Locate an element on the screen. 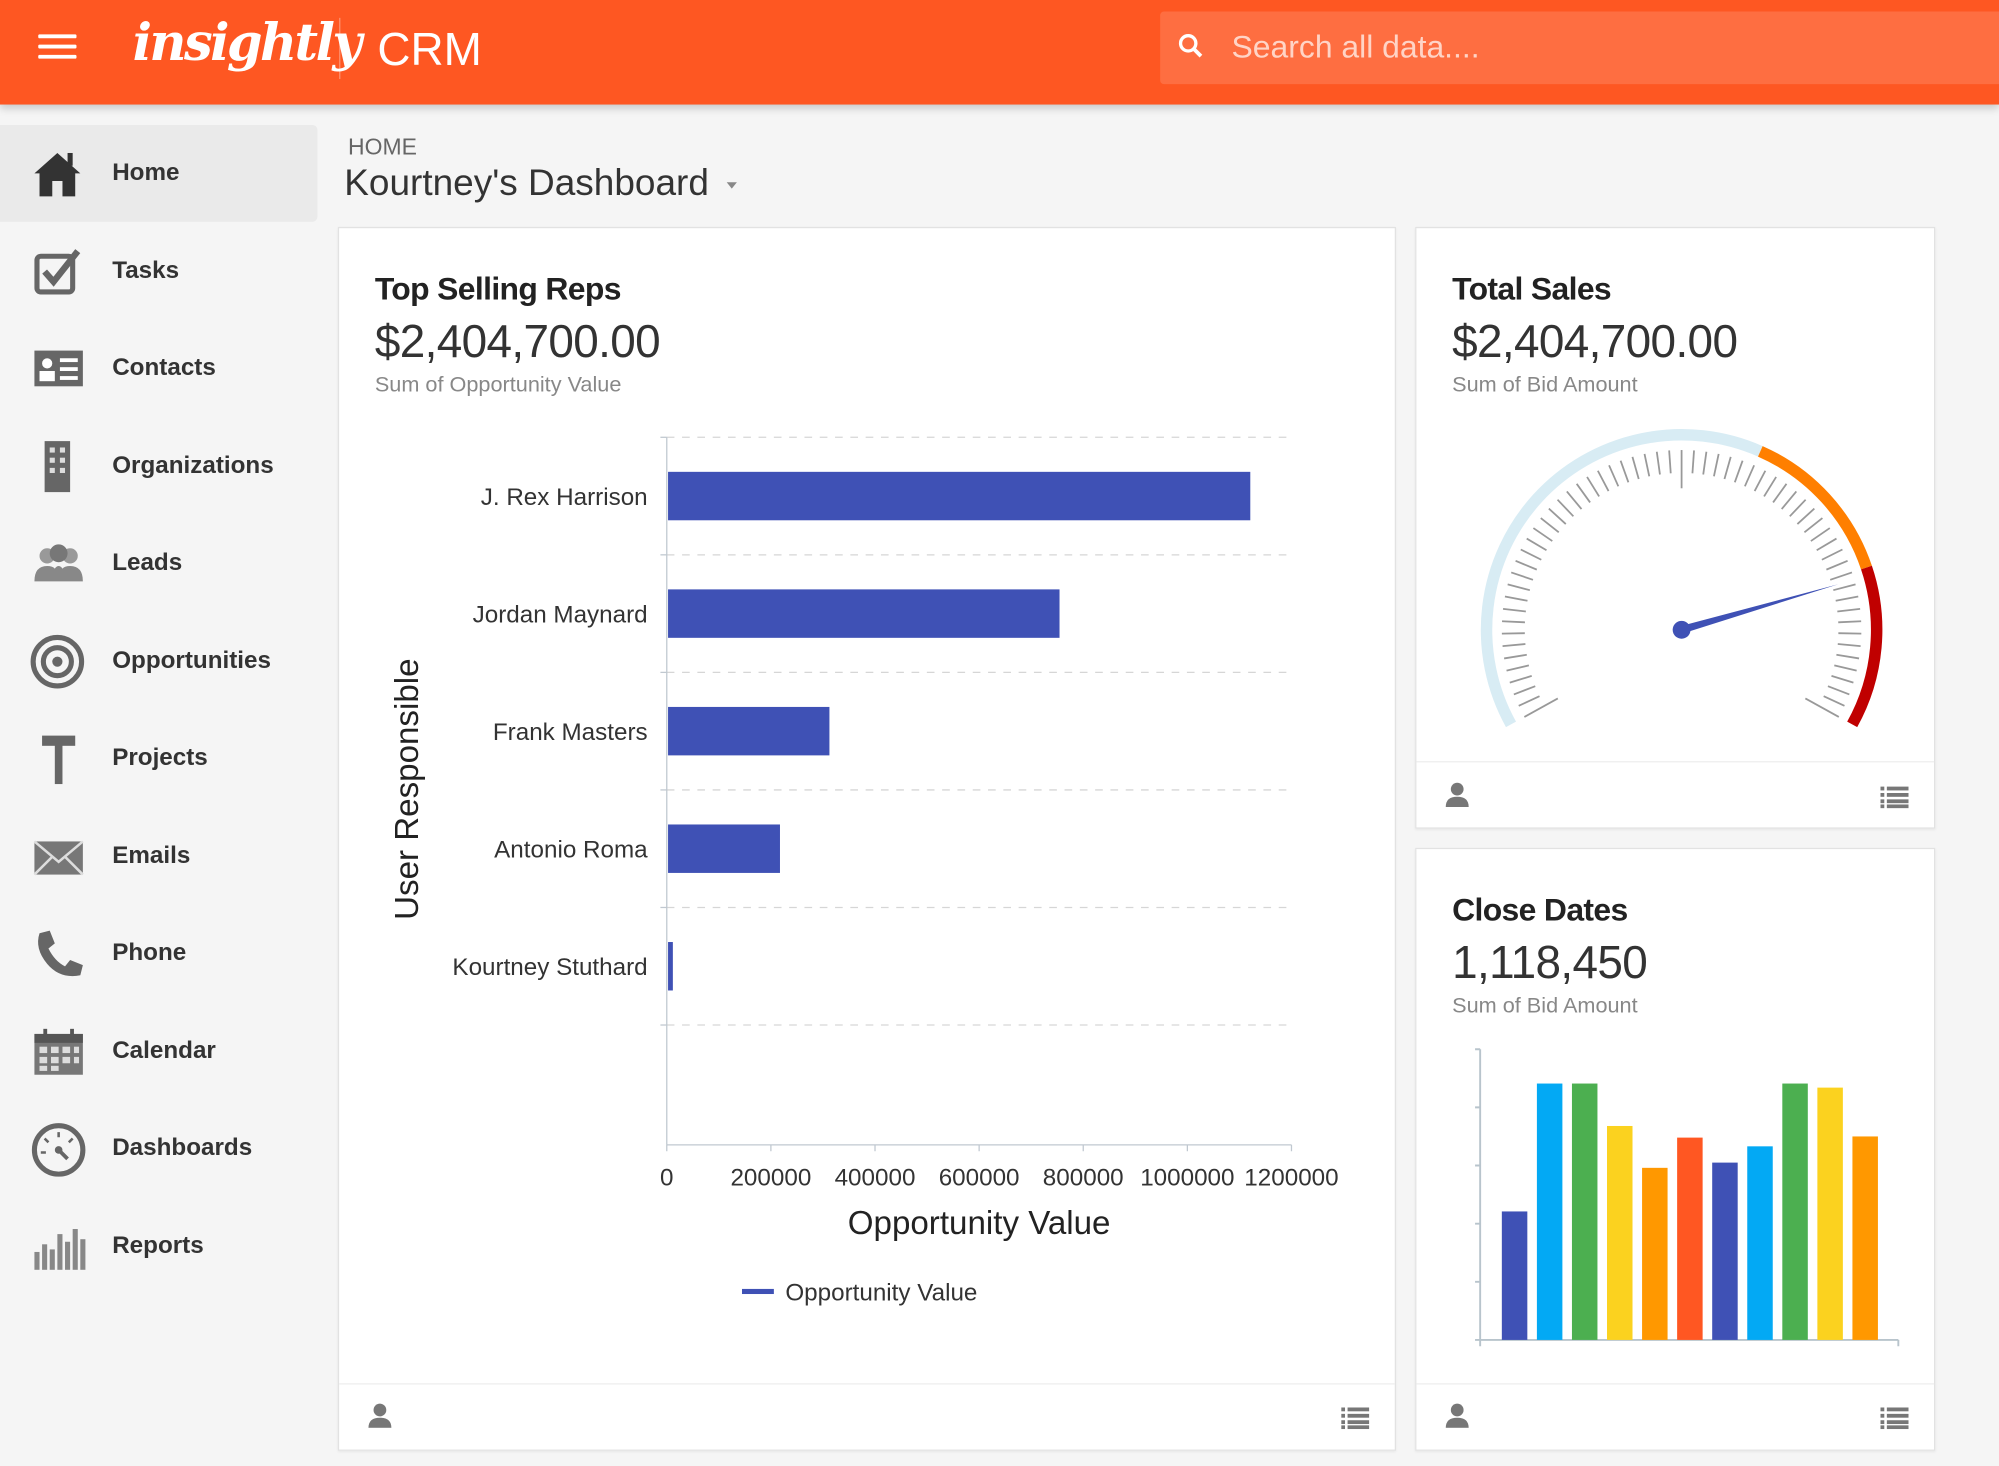 The image size is (1999, 1466). sidebar-item-label: Contacts is located at coordinates (164, 368).